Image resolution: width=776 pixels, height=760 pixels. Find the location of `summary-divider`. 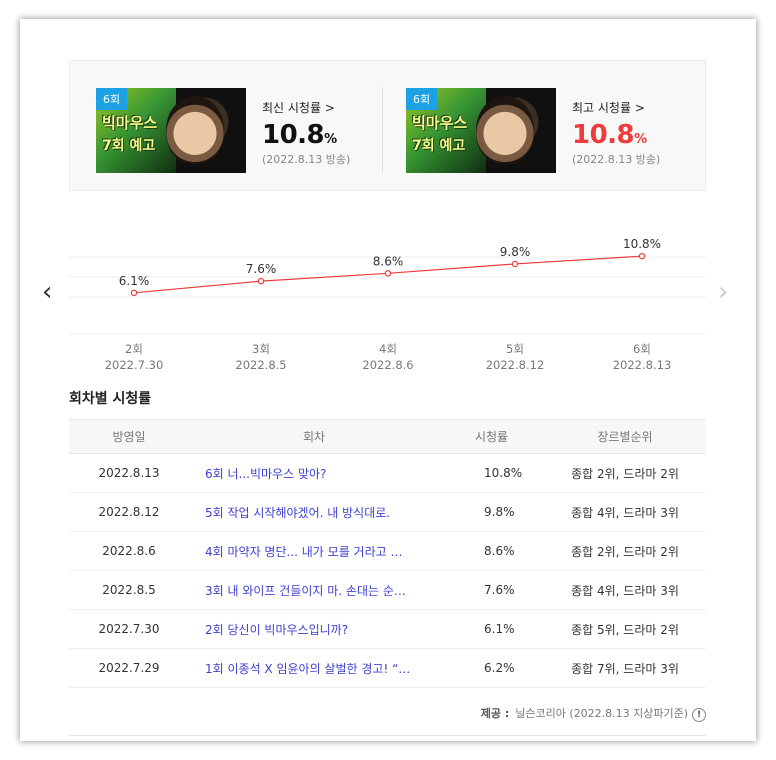

summary-divider is located at coordinates (382, 130).